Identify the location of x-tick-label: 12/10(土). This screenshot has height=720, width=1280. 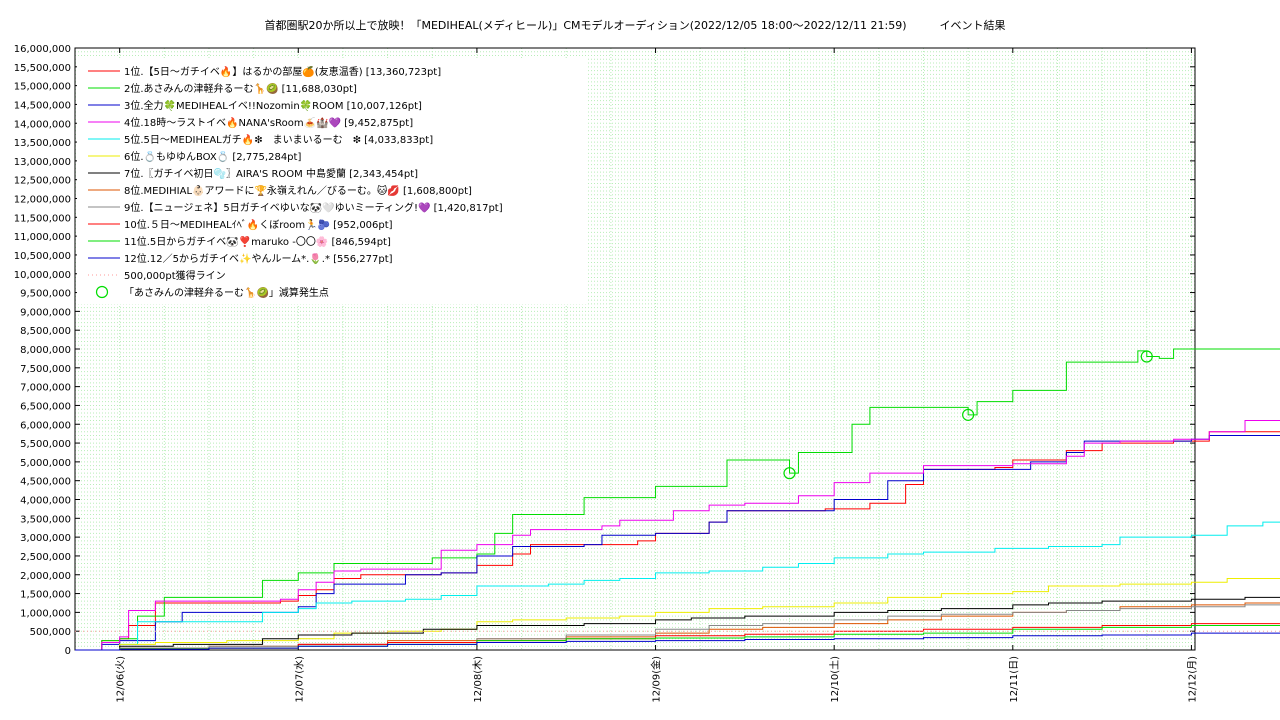
(834, 679).